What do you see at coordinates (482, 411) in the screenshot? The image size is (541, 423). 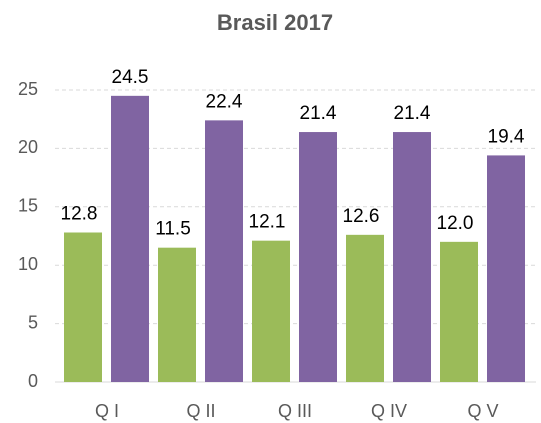 I see `x-tick-label: Q V` at bounding box center [482, 411].